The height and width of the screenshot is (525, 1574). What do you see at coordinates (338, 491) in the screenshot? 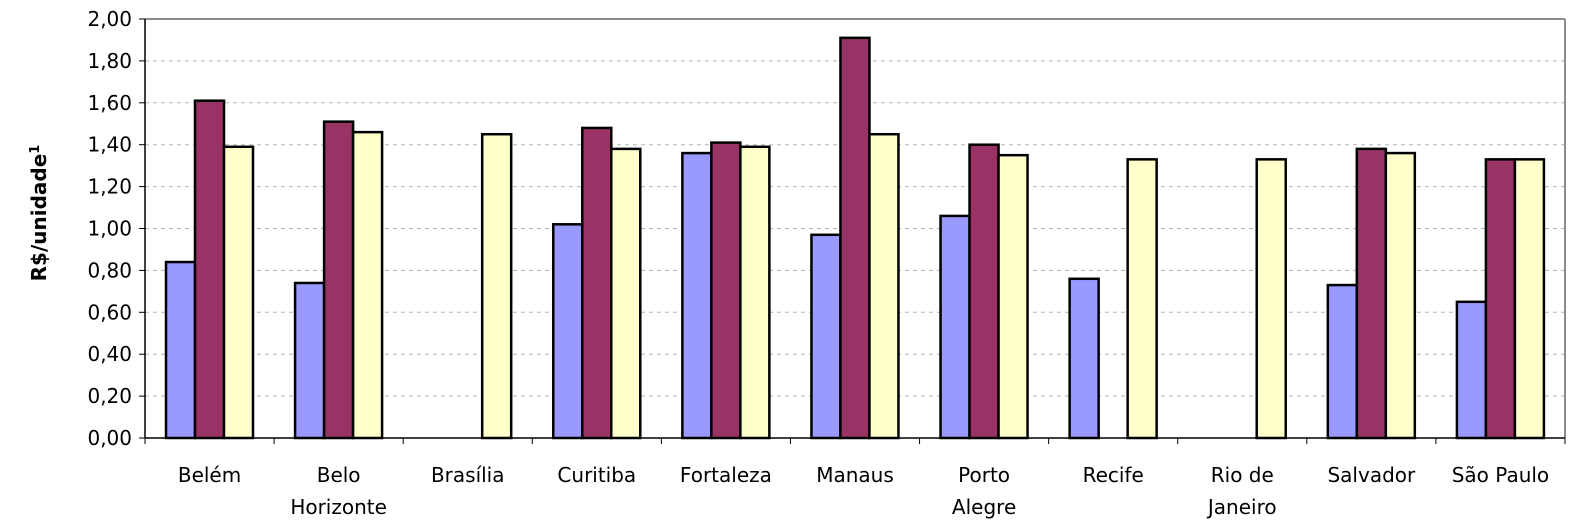
I see `x-category-label: Belo Horizonte` at bounding box center [338, 491].